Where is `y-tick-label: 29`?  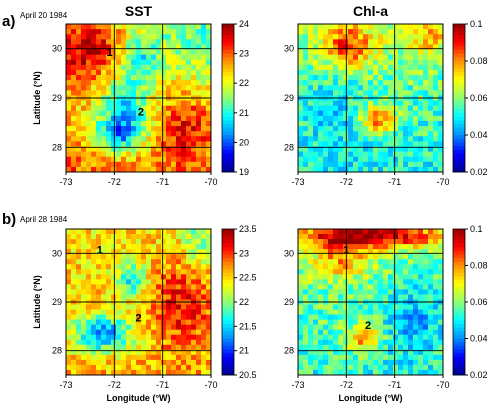 y-tick-label: 29 is located at coordinates (57, 302).